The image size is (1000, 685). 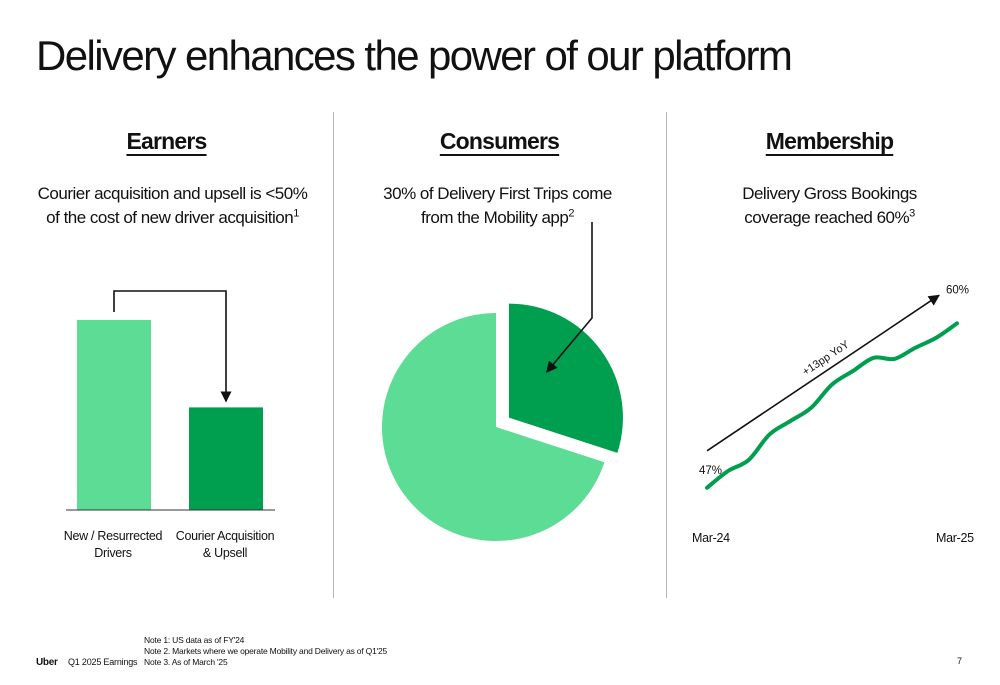 I want to click on earners-footnote-marker: 1, so click(x=296, y=213).